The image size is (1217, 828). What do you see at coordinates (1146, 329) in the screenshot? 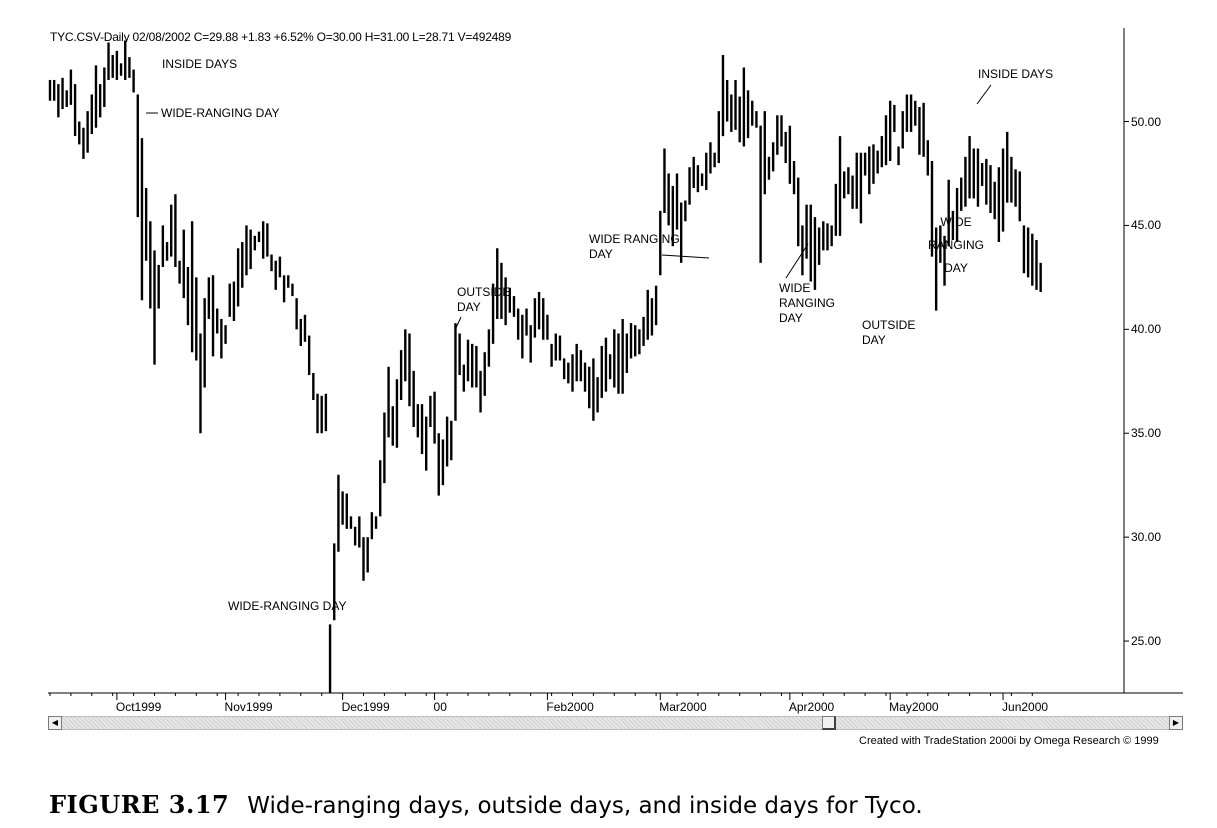
I see `y-tick-label: 40.00` at bounding box center [1146, 329].